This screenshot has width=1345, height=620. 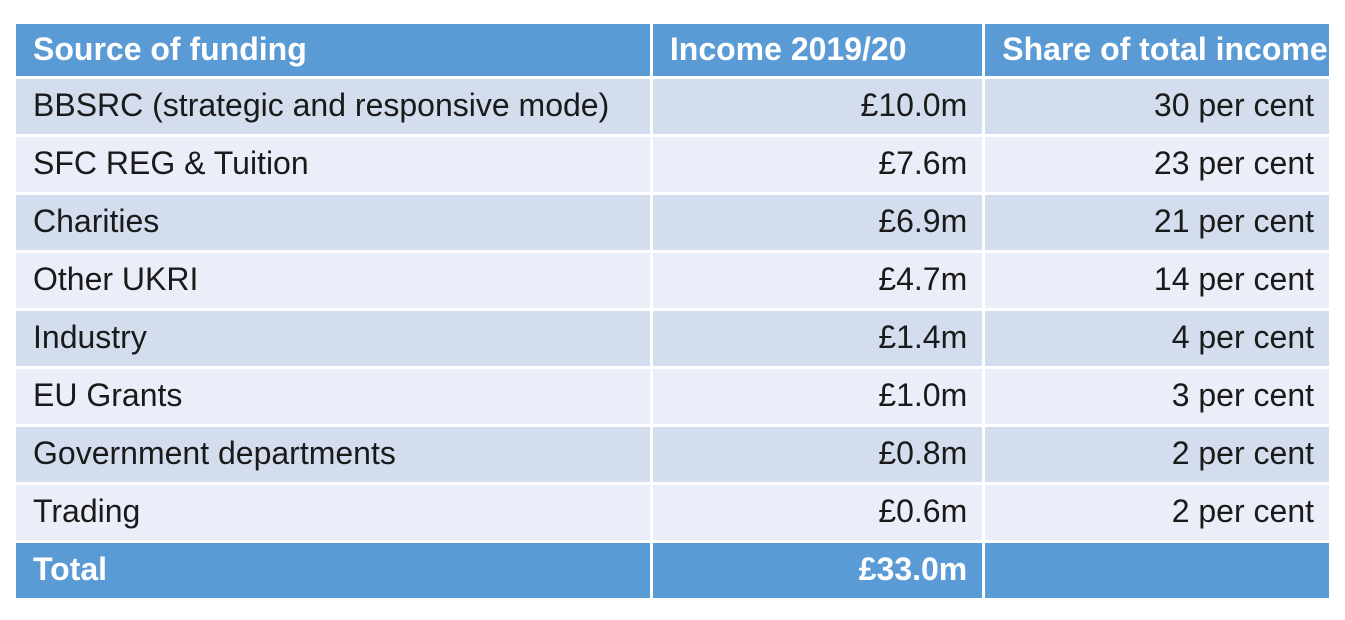 I want to click on table-row: EU Grants £1.0m 3 per cent, so click(x=672, y=396).